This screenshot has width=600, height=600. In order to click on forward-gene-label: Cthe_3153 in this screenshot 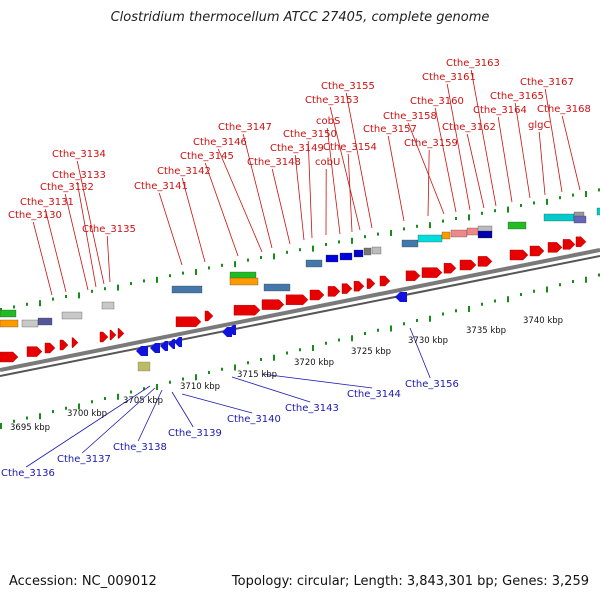, I will do `click(332, 100)`.